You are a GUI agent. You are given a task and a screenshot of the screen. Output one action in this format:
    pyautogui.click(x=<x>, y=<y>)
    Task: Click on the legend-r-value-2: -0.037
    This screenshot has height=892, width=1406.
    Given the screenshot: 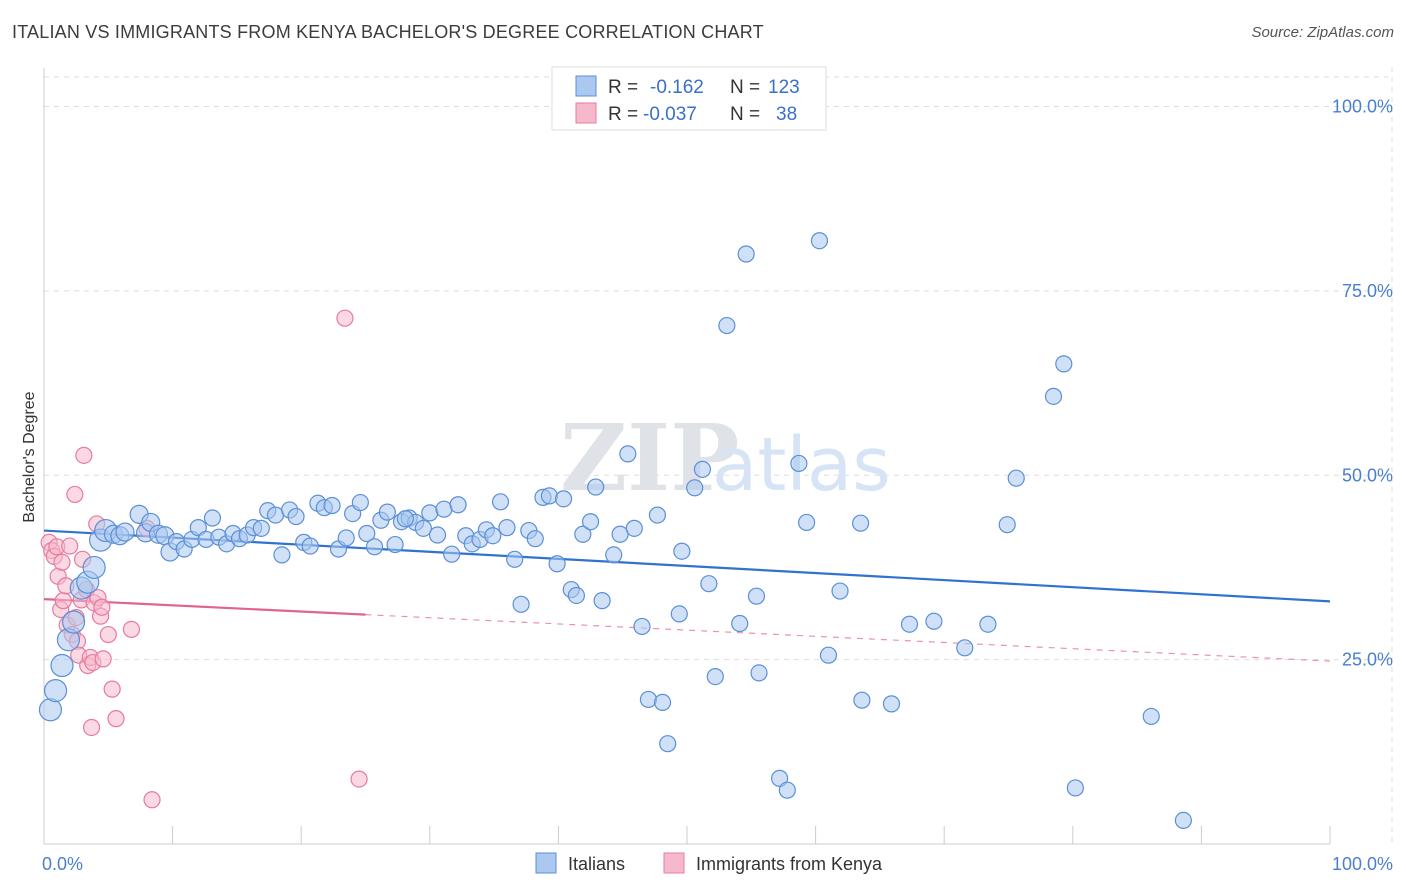 What is the action you would take?
    pyautogui.click(x=670, y=114)
    